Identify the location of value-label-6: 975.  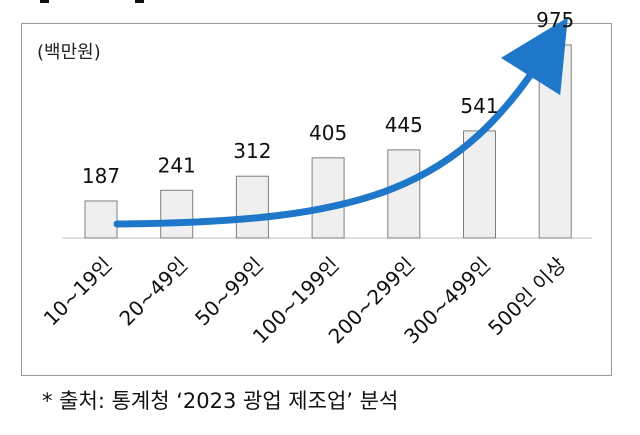
(555, 20).